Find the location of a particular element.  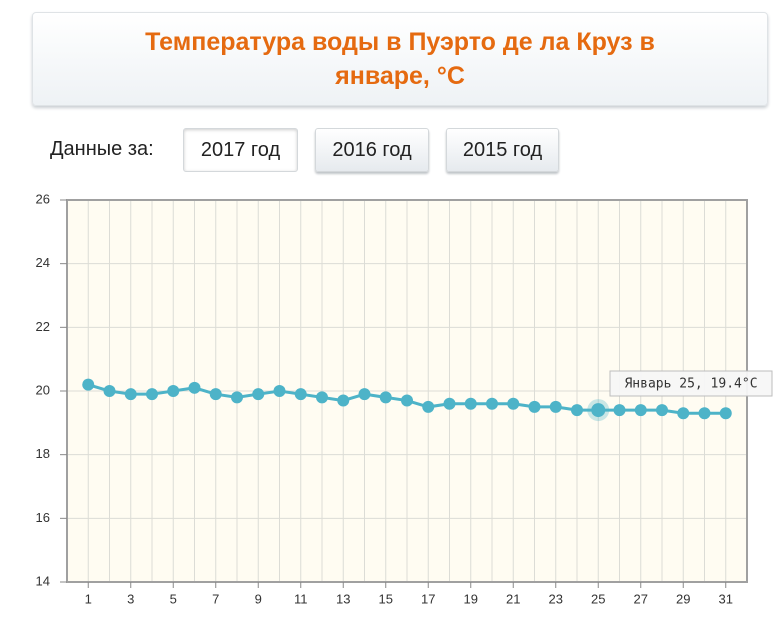

x-tick-label: 1 is located at coordinates (88, 598).